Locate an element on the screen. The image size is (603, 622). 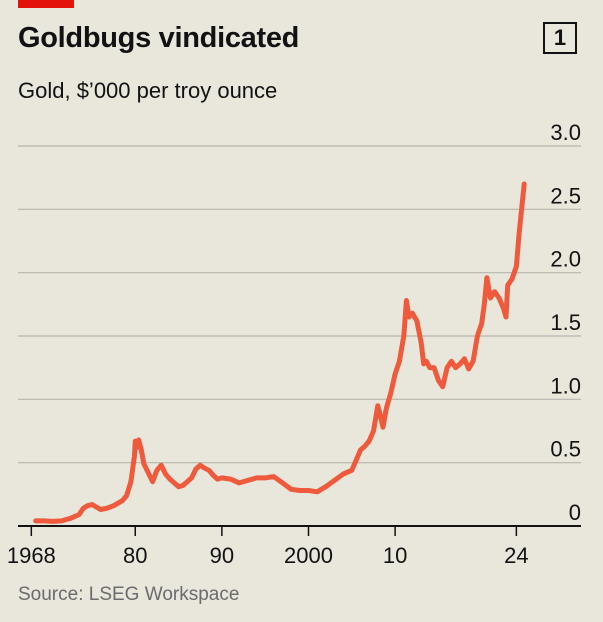
y-tick-labels: 0 0.5 1.0 1.5 2.0 2.5 3.0 is located at coordinates (565, 322).